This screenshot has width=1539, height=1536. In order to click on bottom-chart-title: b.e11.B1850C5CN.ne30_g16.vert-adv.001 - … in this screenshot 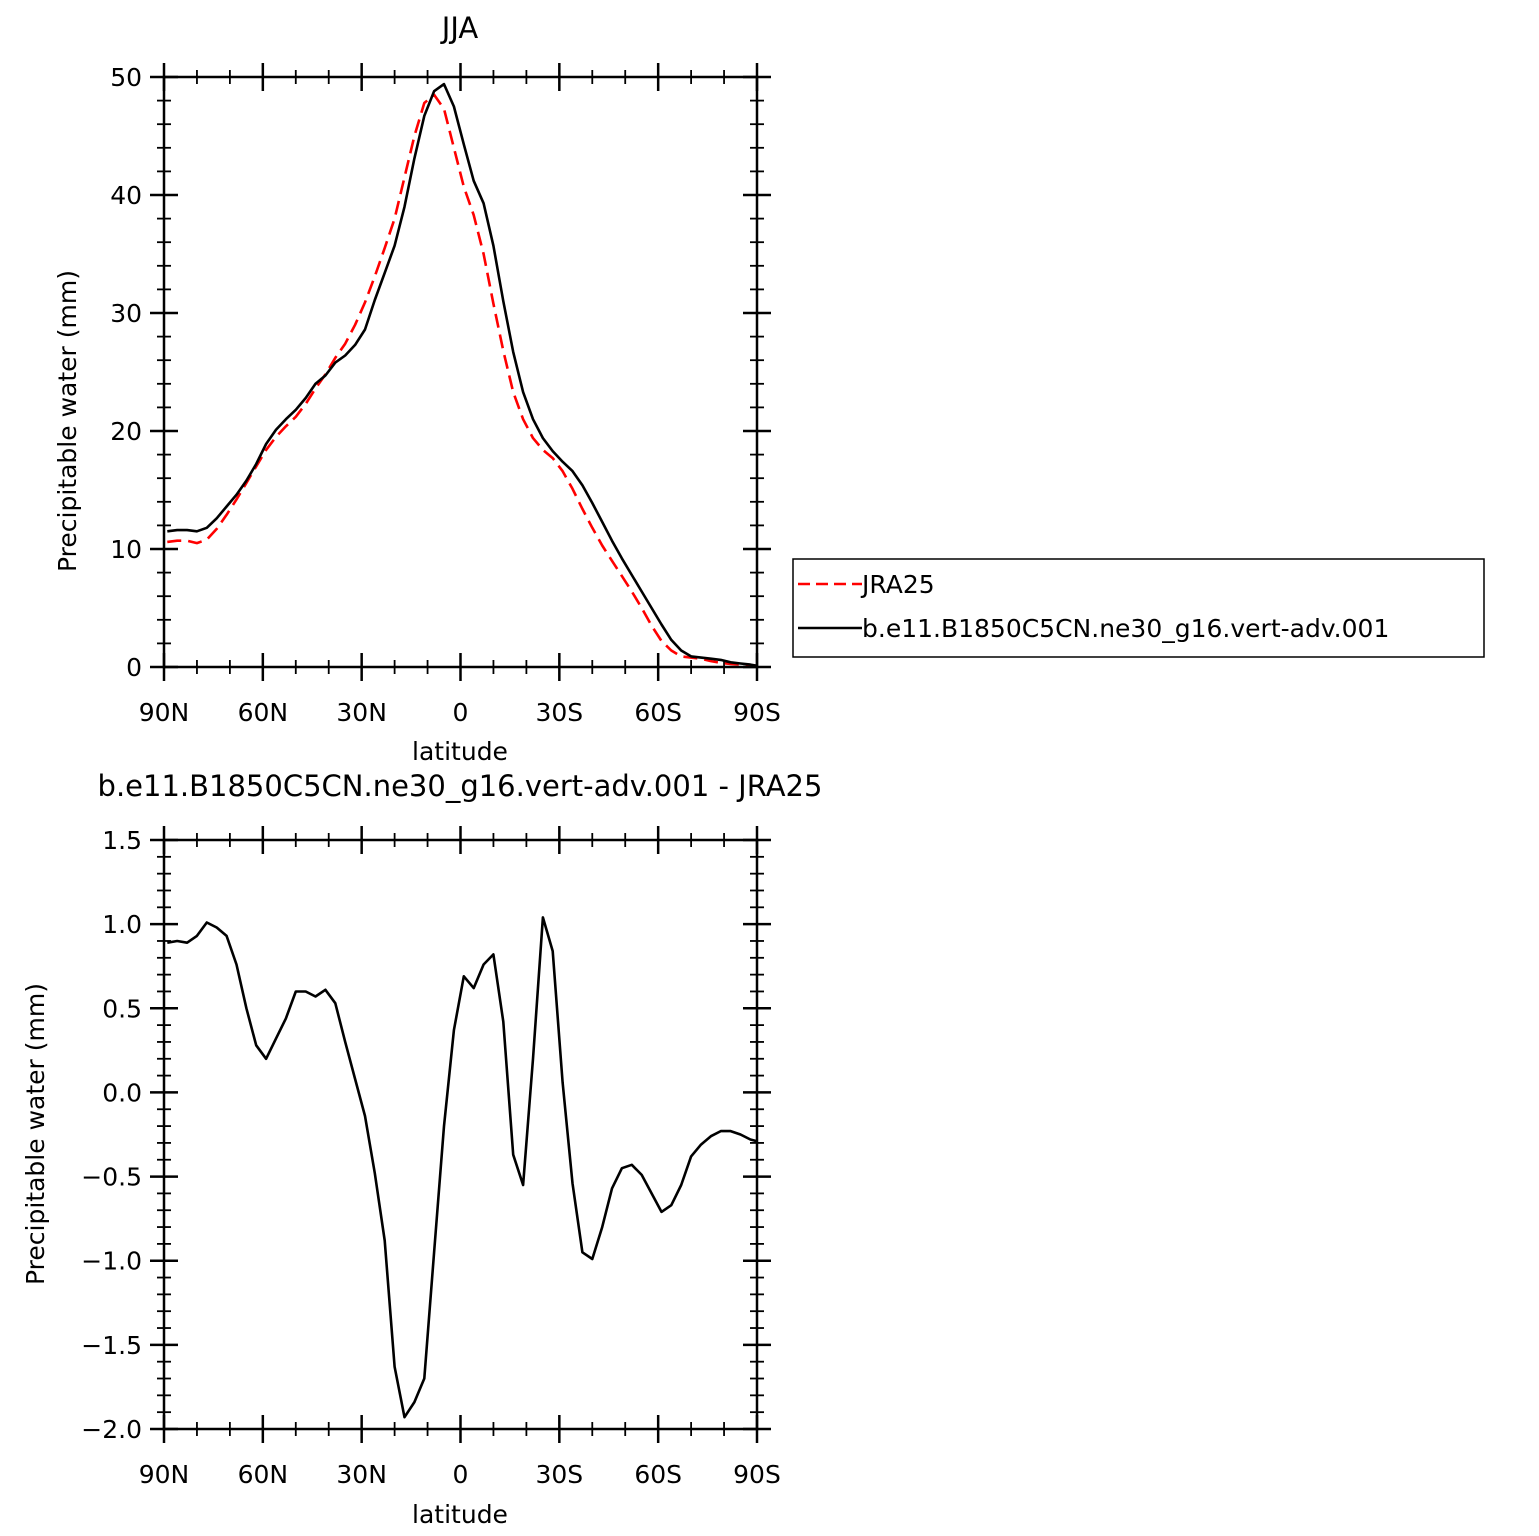, I will do `click(460, 786)`.